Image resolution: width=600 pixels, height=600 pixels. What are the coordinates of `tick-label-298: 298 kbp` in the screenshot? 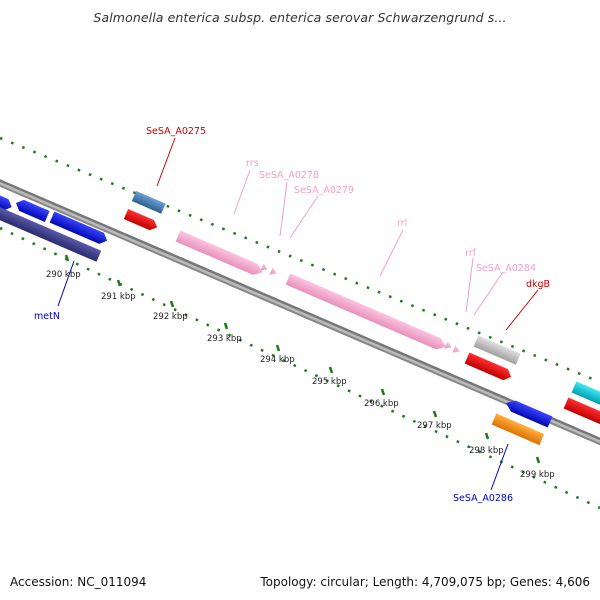 It's located at (486, 451).